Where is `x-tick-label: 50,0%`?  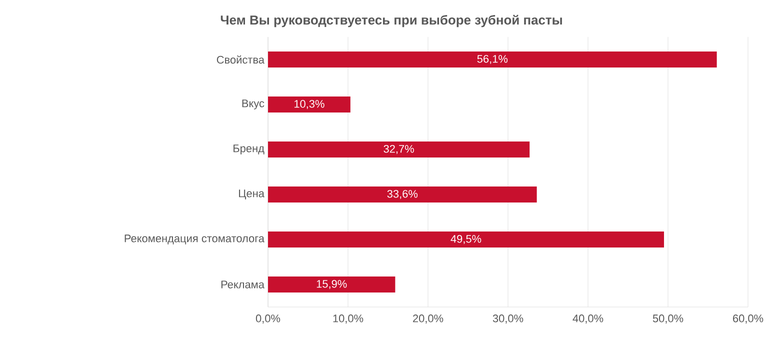 x-tick-label: 50,0% is located at coordinates (668, 319).